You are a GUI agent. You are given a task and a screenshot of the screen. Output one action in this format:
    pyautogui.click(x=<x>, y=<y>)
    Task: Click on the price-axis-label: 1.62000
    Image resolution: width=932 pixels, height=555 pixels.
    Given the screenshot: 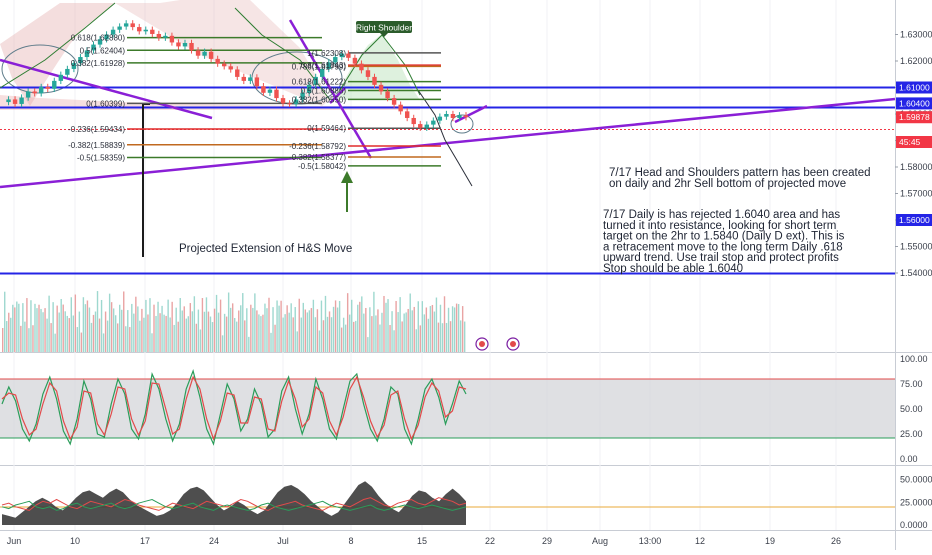 What is the action you would take?
    pyautogui.click(x=916, y=61)
    